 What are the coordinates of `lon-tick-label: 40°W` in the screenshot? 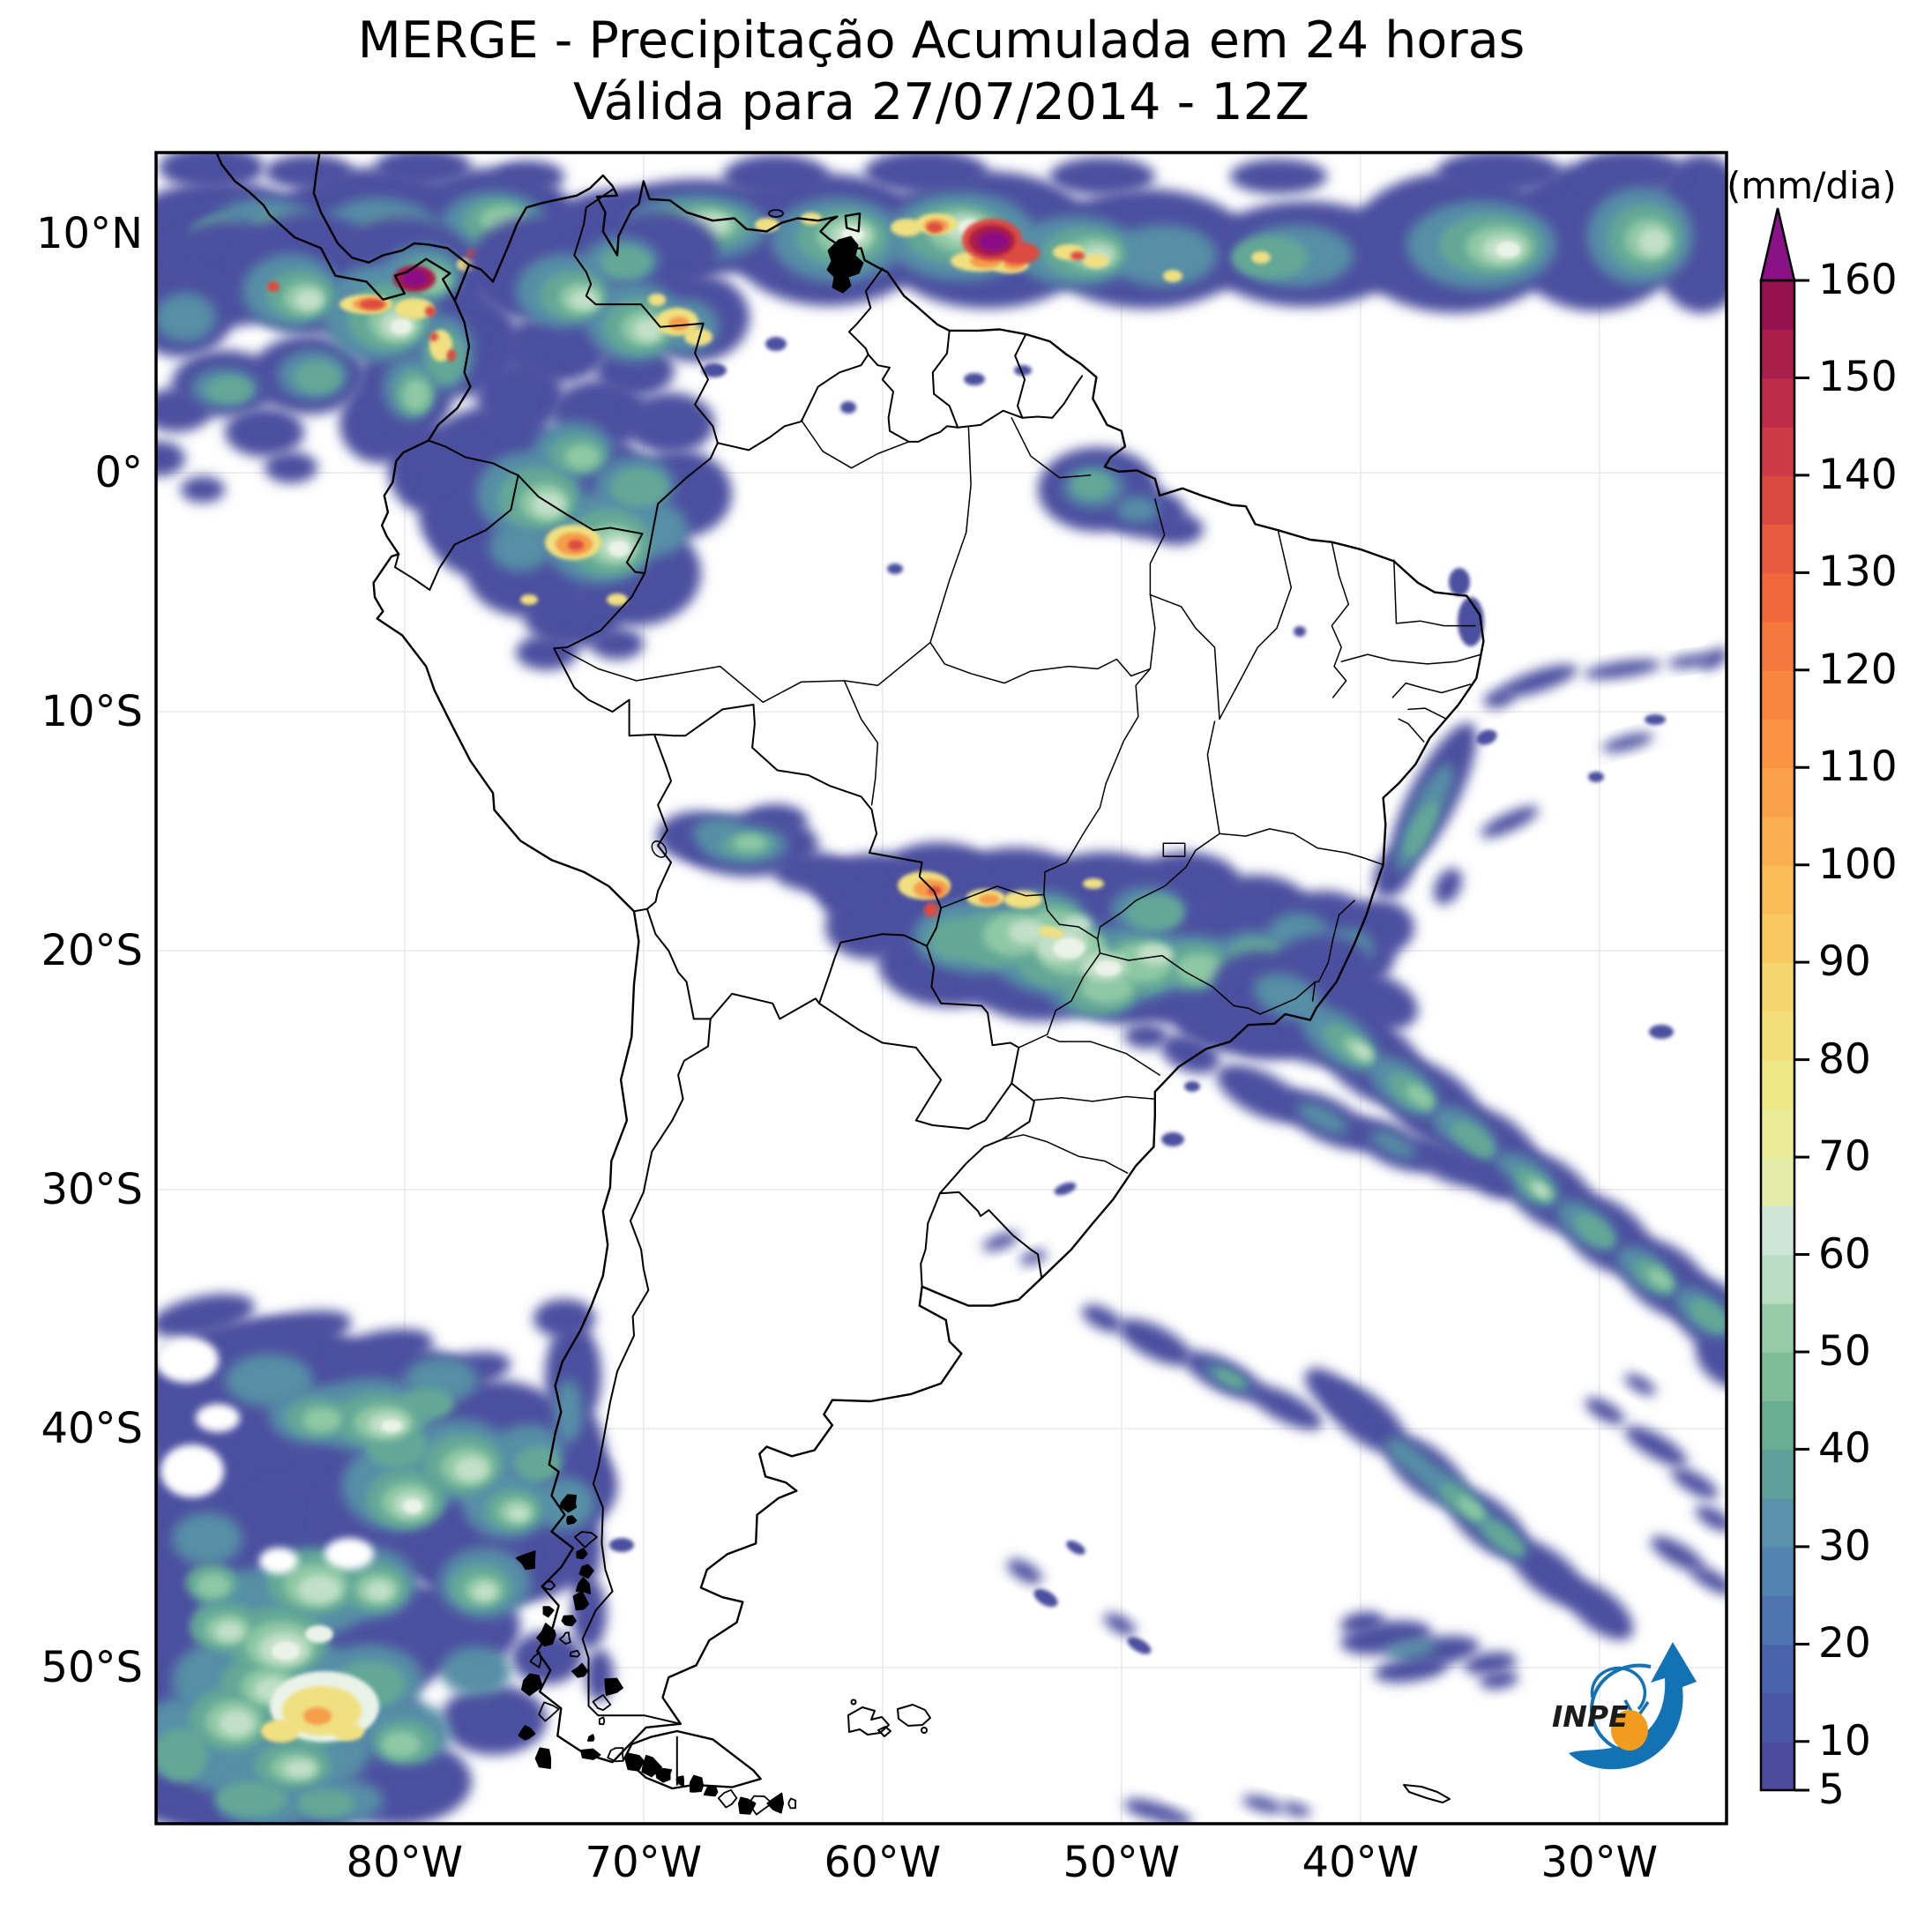 It's located at (1361, 1863).